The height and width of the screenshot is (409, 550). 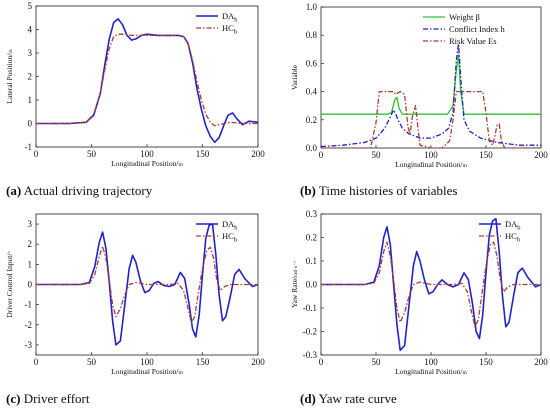 What do you see at coordinates (294, 284) in the screenshot?
I see `y-axis-label: Yaw Rate/rad·s⁻¹` at bounding box center [294, 284].